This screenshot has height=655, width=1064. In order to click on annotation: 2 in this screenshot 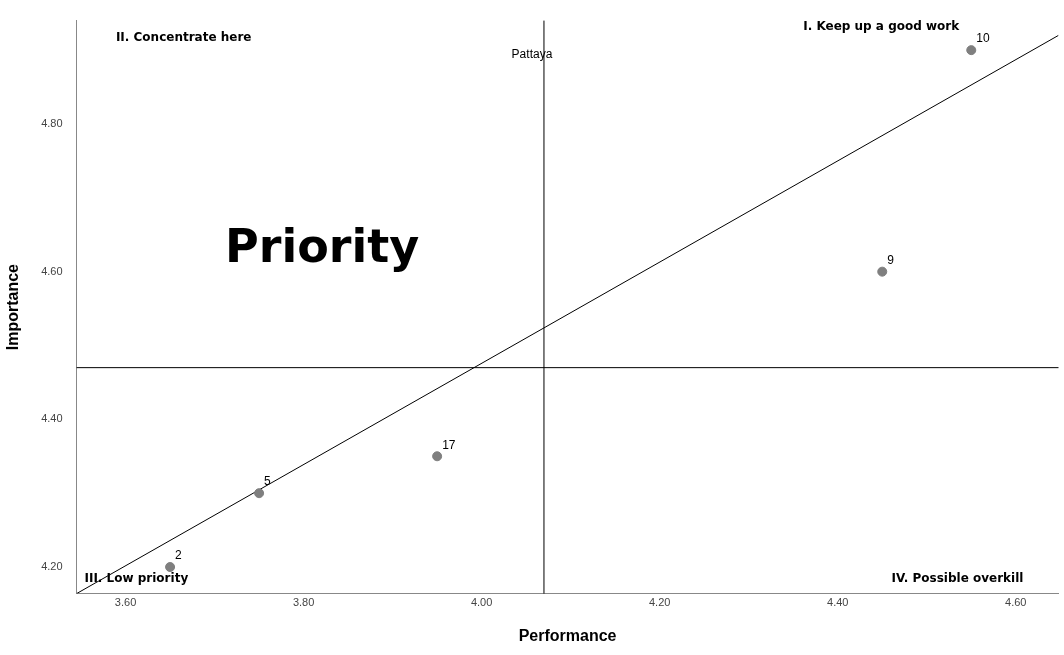, I will do `click(179, 555)`.